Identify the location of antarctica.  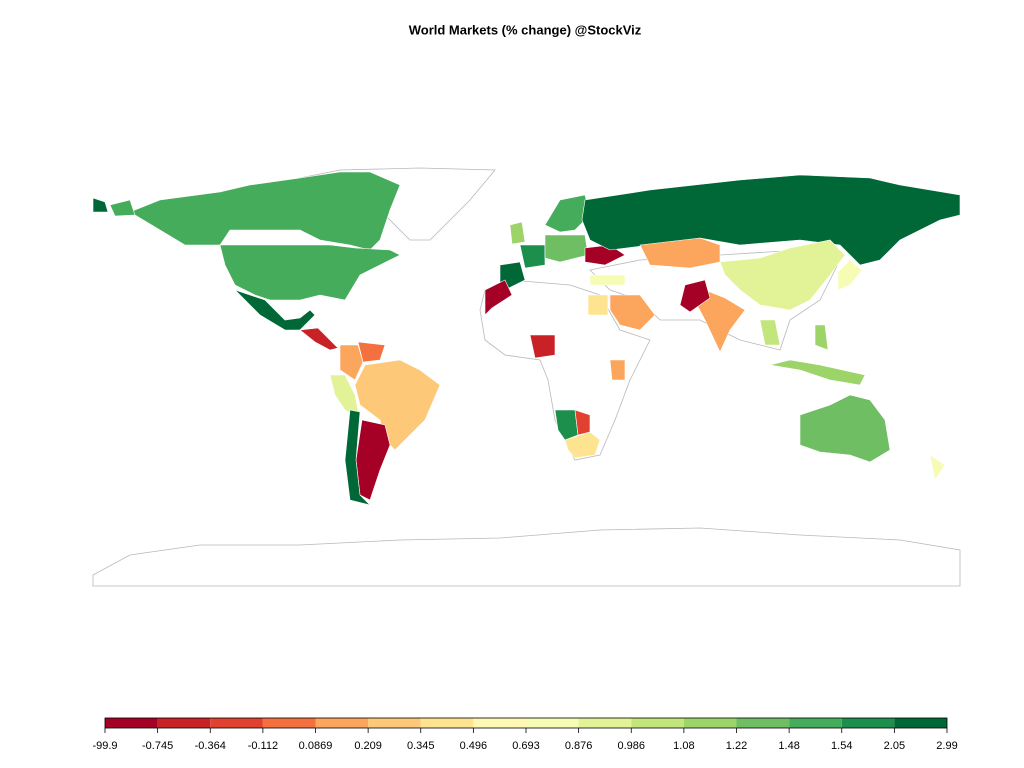
(526, 557).